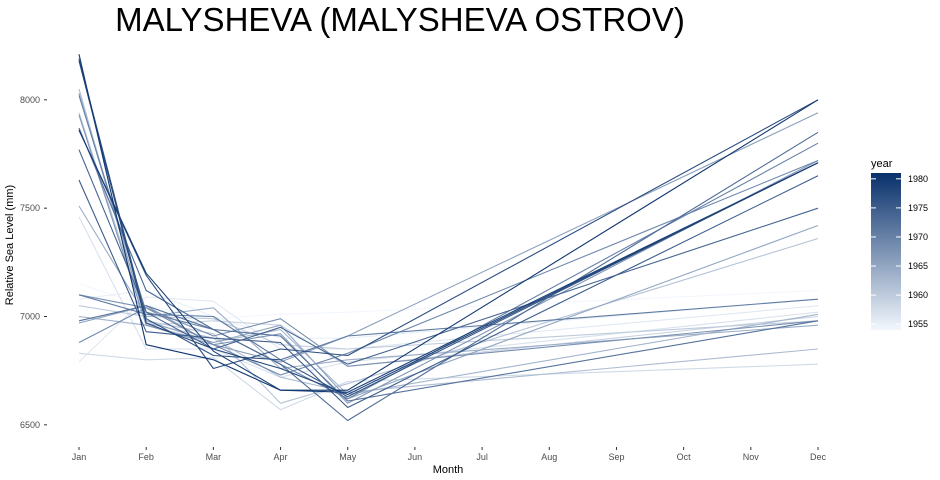  I want to click on legend-ticks: 1955 1960 1965 1970 1975 1980, so click(899, 251).